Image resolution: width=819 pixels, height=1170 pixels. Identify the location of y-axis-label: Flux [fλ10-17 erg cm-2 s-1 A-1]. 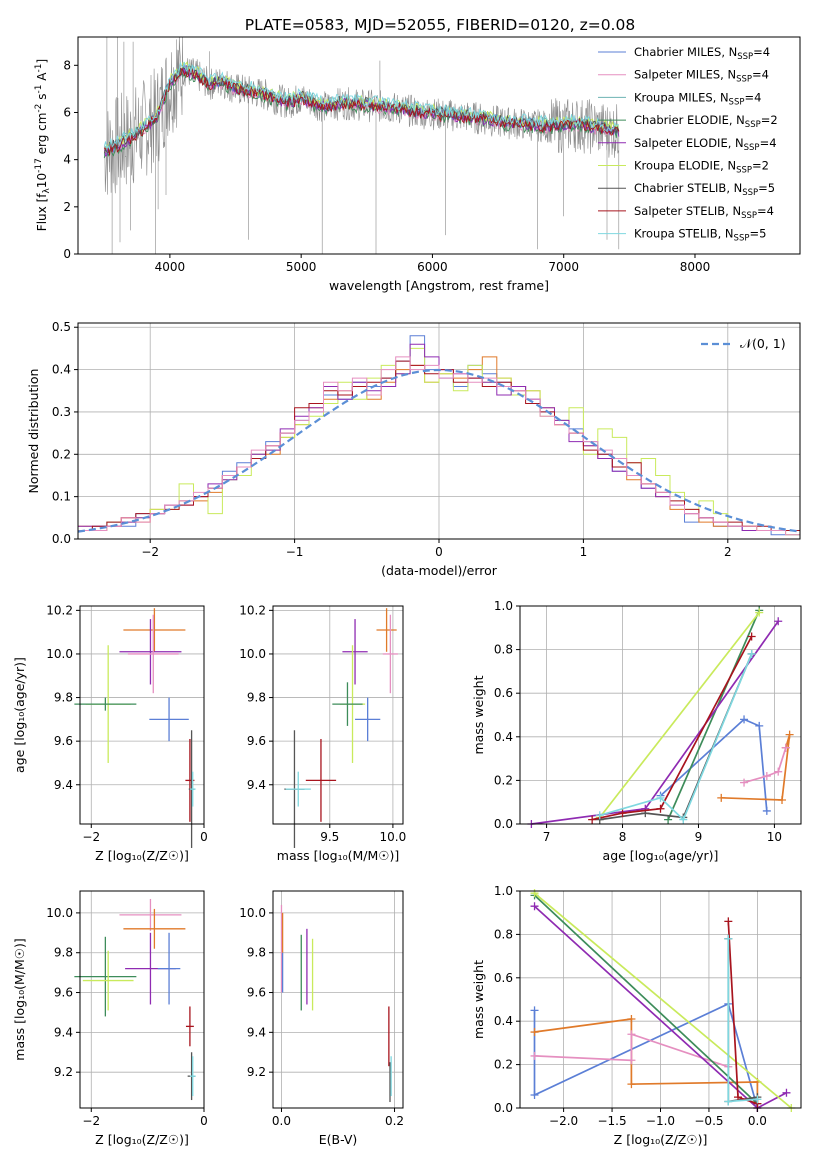
(43, 145).